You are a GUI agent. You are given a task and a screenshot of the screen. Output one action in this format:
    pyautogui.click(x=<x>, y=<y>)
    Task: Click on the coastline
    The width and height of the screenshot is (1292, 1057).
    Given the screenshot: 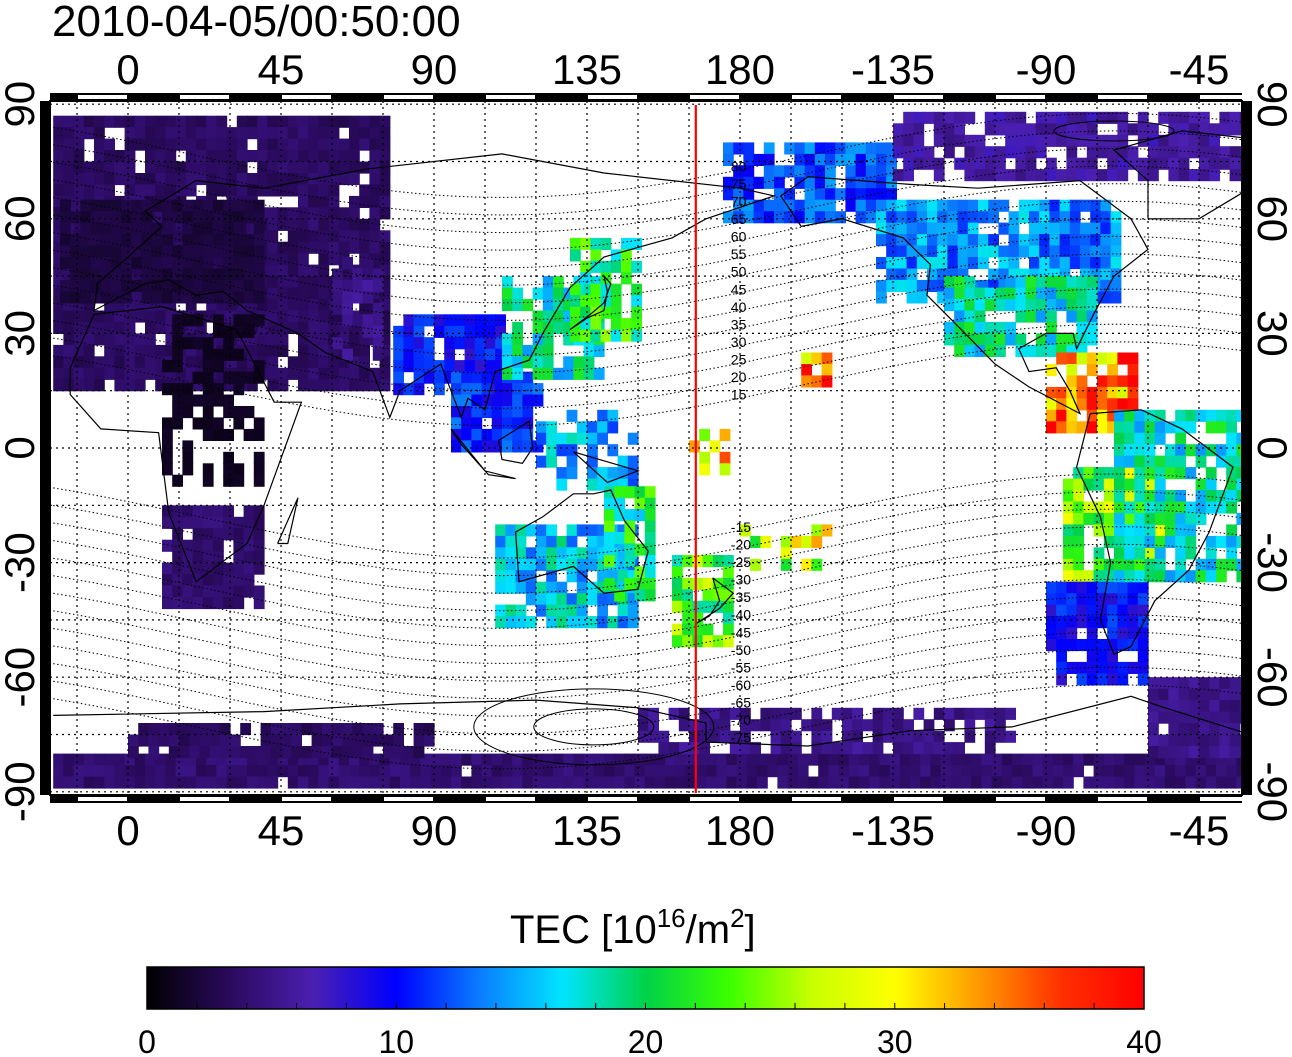 What is the action you would take?
    pyautogui.click(x=288, y=521)
    